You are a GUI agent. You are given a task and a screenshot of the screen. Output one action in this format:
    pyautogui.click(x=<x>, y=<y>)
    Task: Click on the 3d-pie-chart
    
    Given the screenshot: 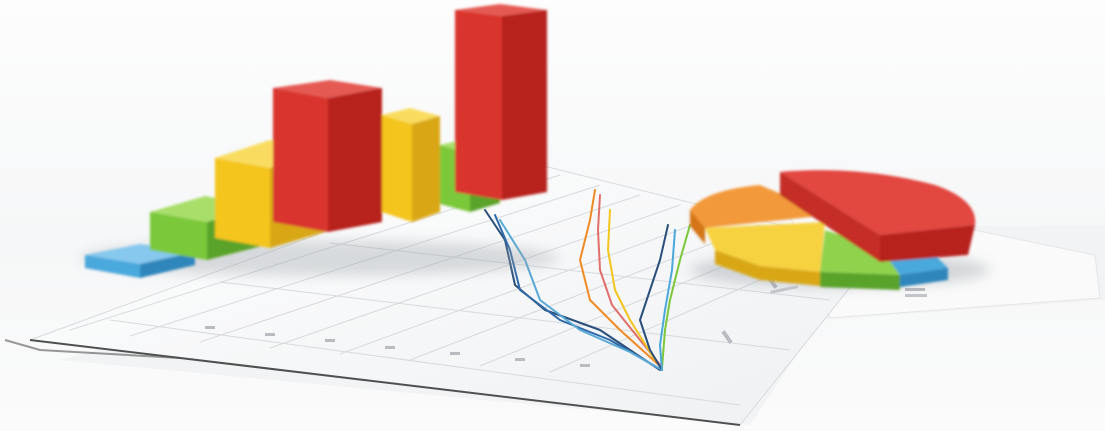 What is the action you would take?
    pyautogui.click(x=833, y=230)
    